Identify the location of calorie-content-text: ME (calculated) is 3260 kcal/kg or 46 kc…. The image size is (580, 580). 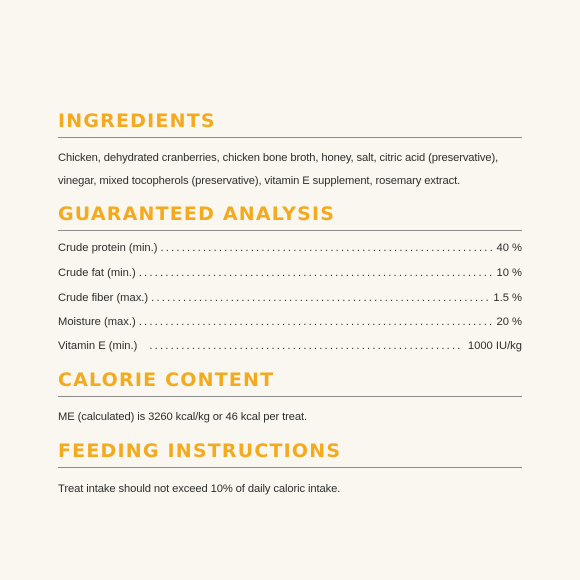
(183, 417).